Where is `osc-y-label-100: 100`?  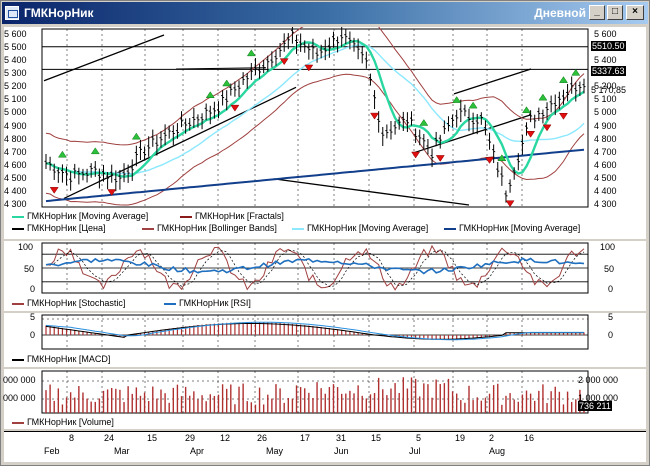
osc-y-label-100: 100 is located at coordinates (26, 247).